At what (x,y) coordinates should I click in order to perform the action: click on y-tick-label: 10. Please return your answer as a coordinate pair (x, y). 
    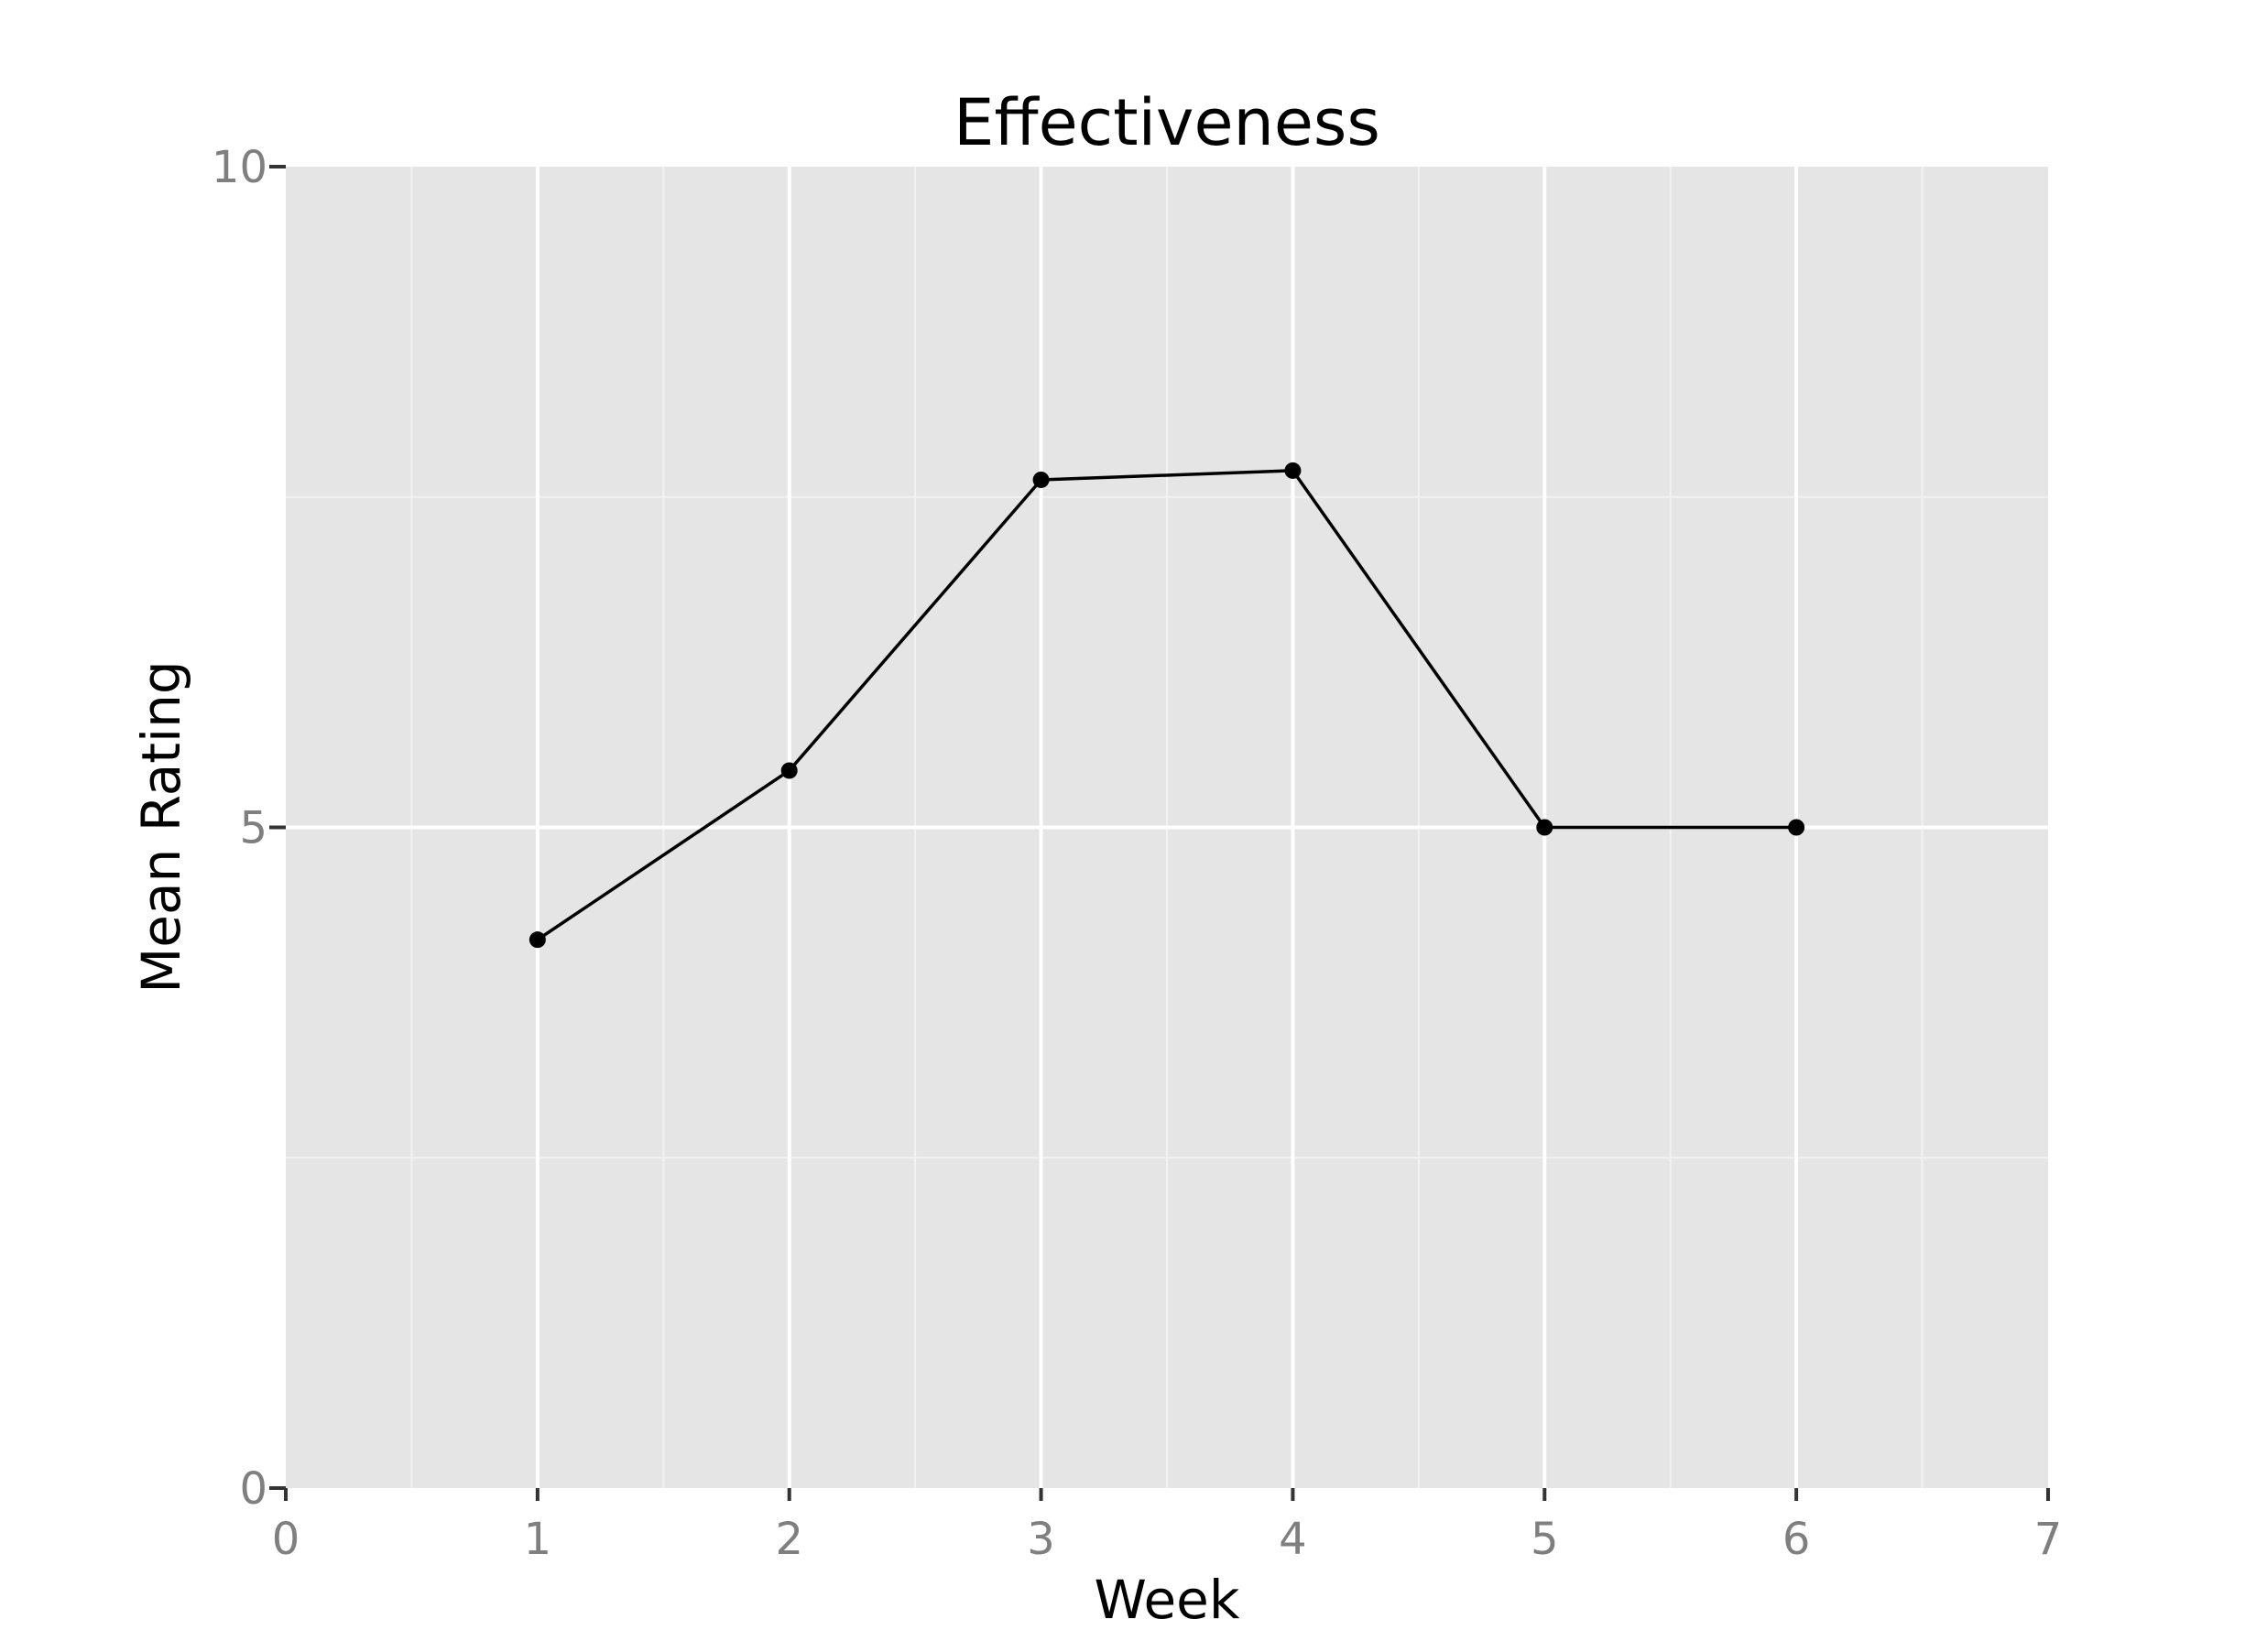
    Looking at the image, I should click on (239, 168).